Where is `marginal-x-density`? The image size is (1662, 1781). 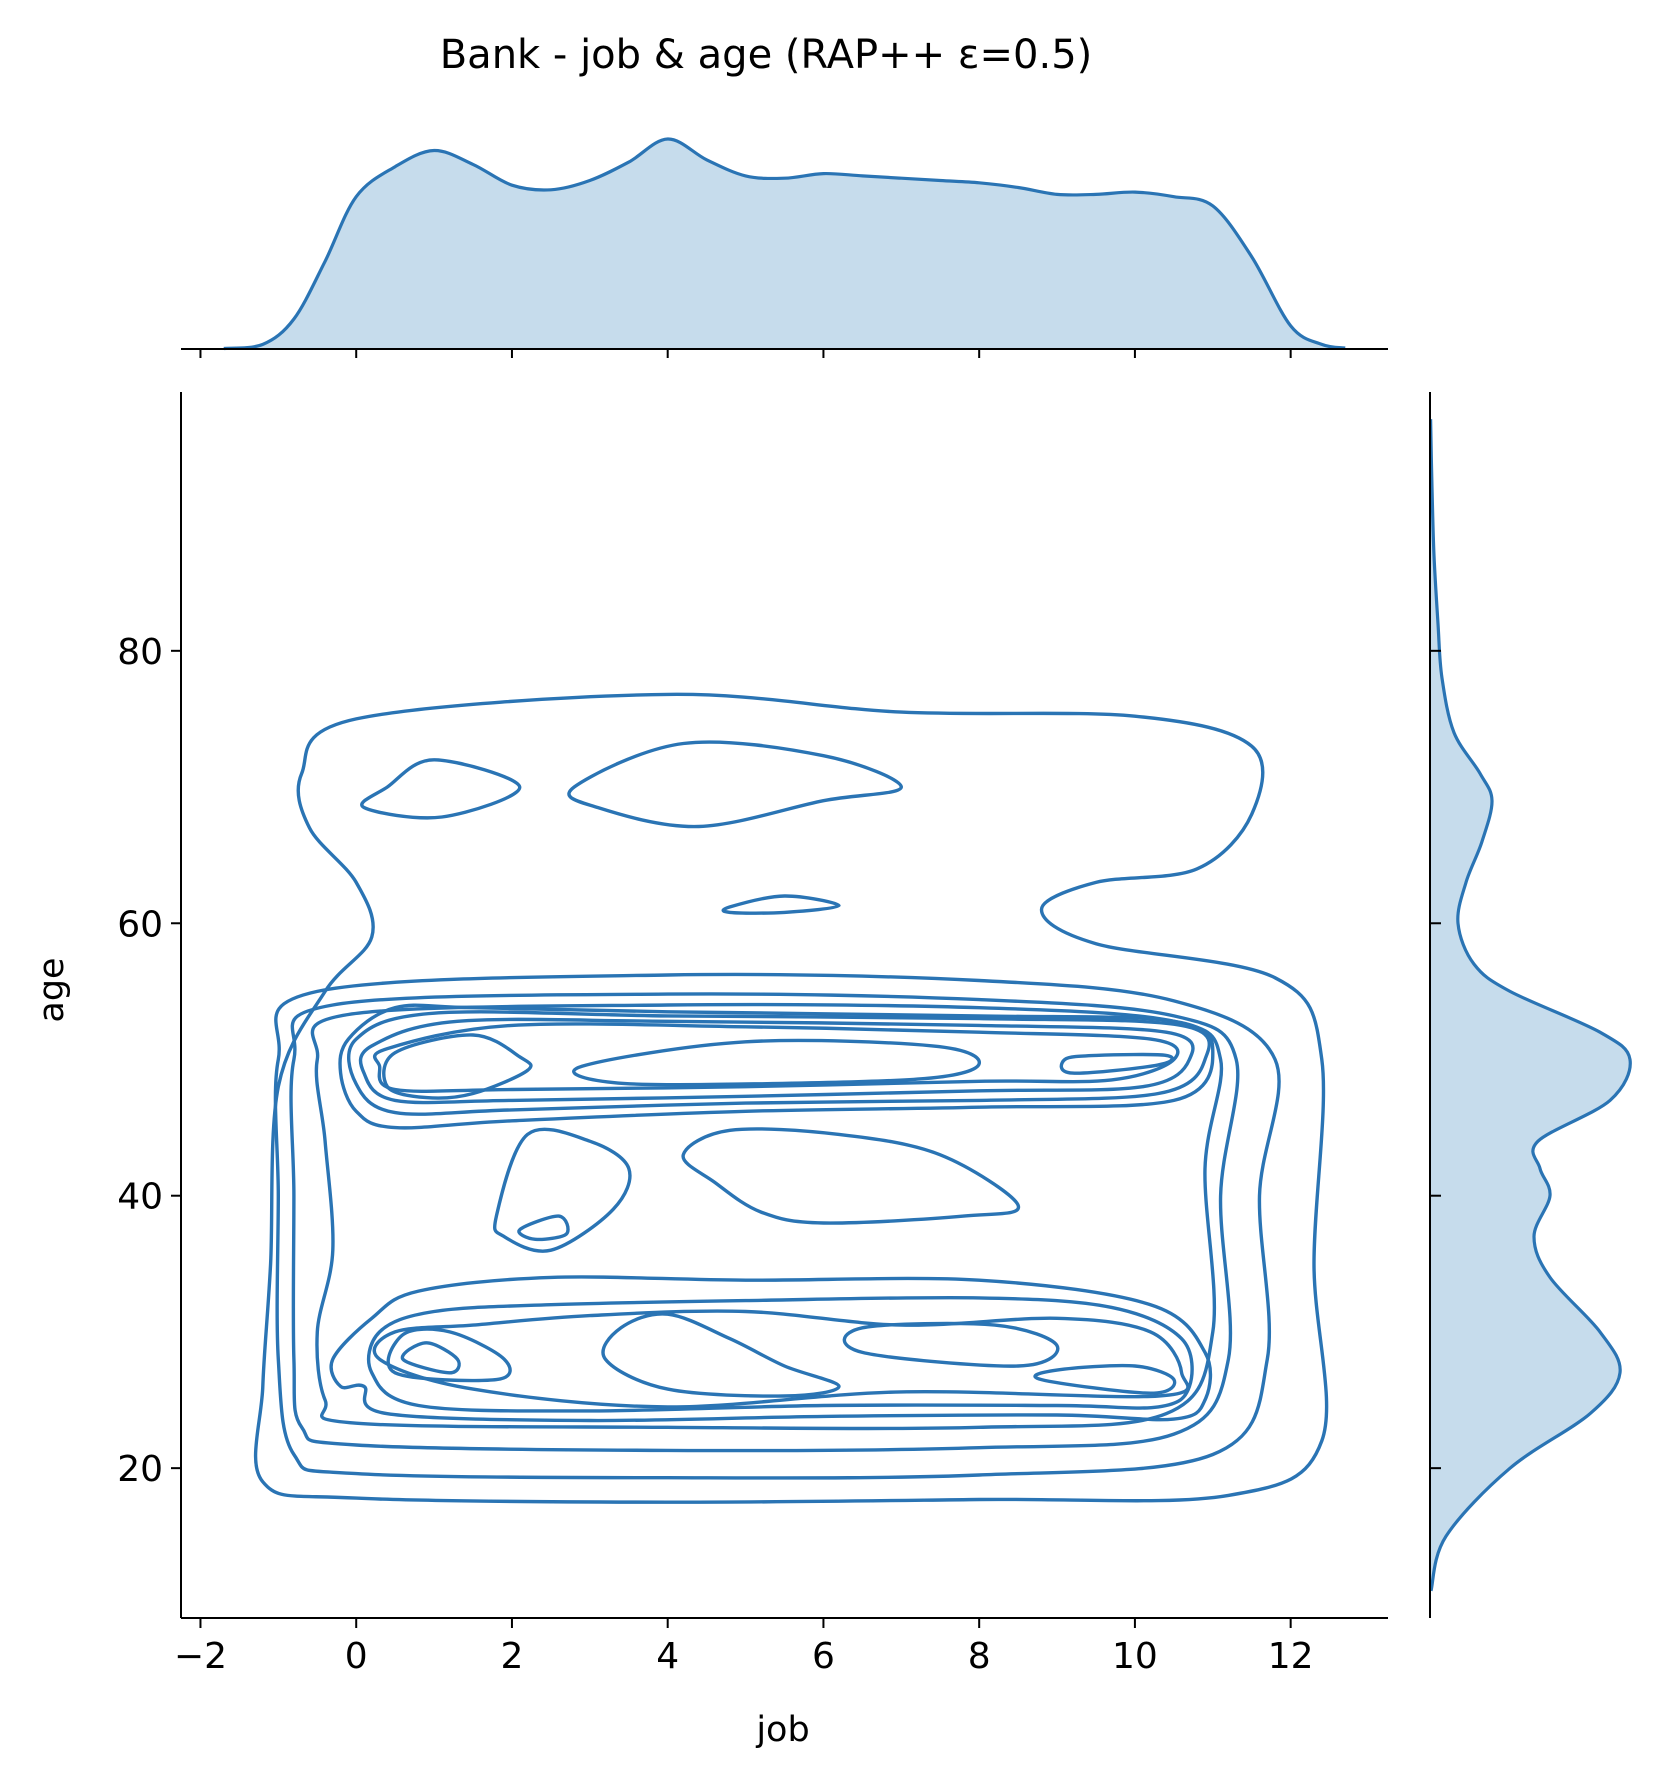 marginal-x-density is located at coordinates (784, 247).